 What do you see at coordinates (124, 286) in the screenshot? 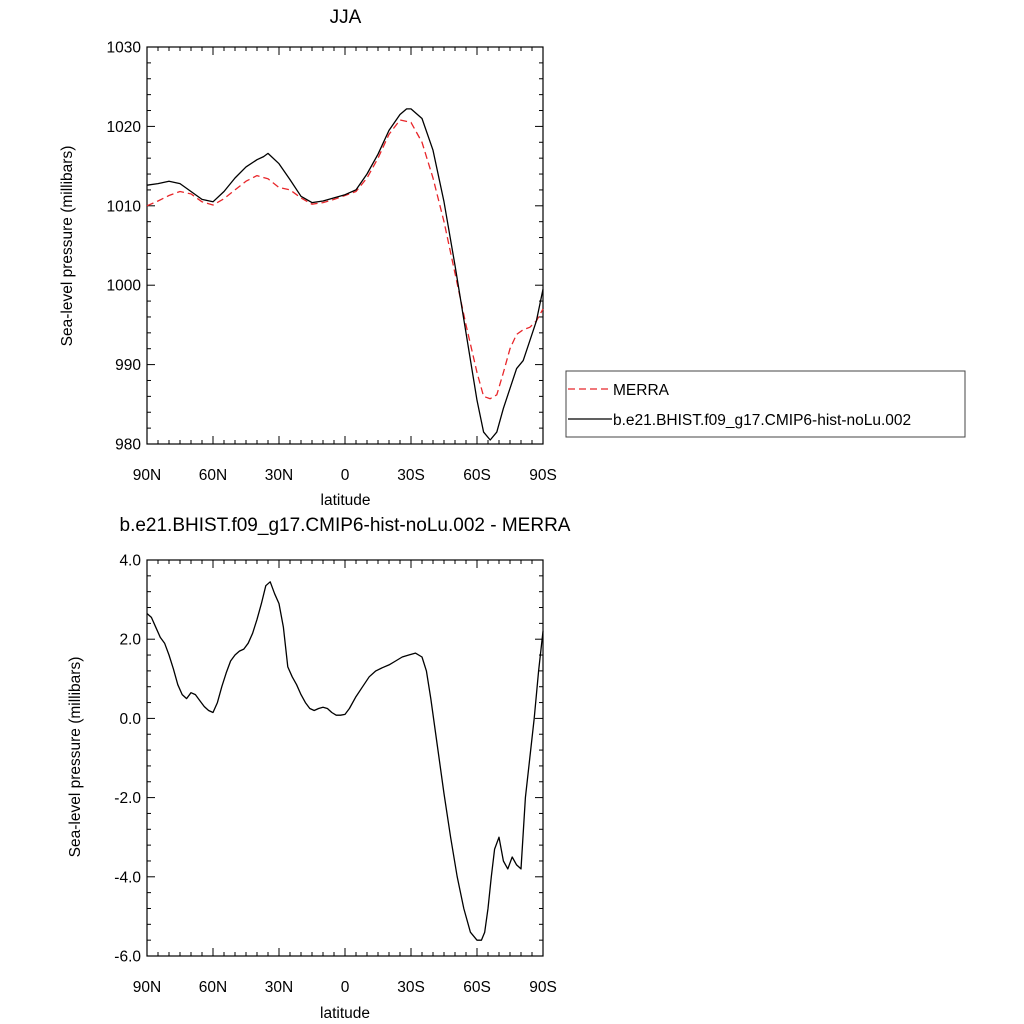
I see `y-tick-label: 1000` at bounding box center [124, 286].